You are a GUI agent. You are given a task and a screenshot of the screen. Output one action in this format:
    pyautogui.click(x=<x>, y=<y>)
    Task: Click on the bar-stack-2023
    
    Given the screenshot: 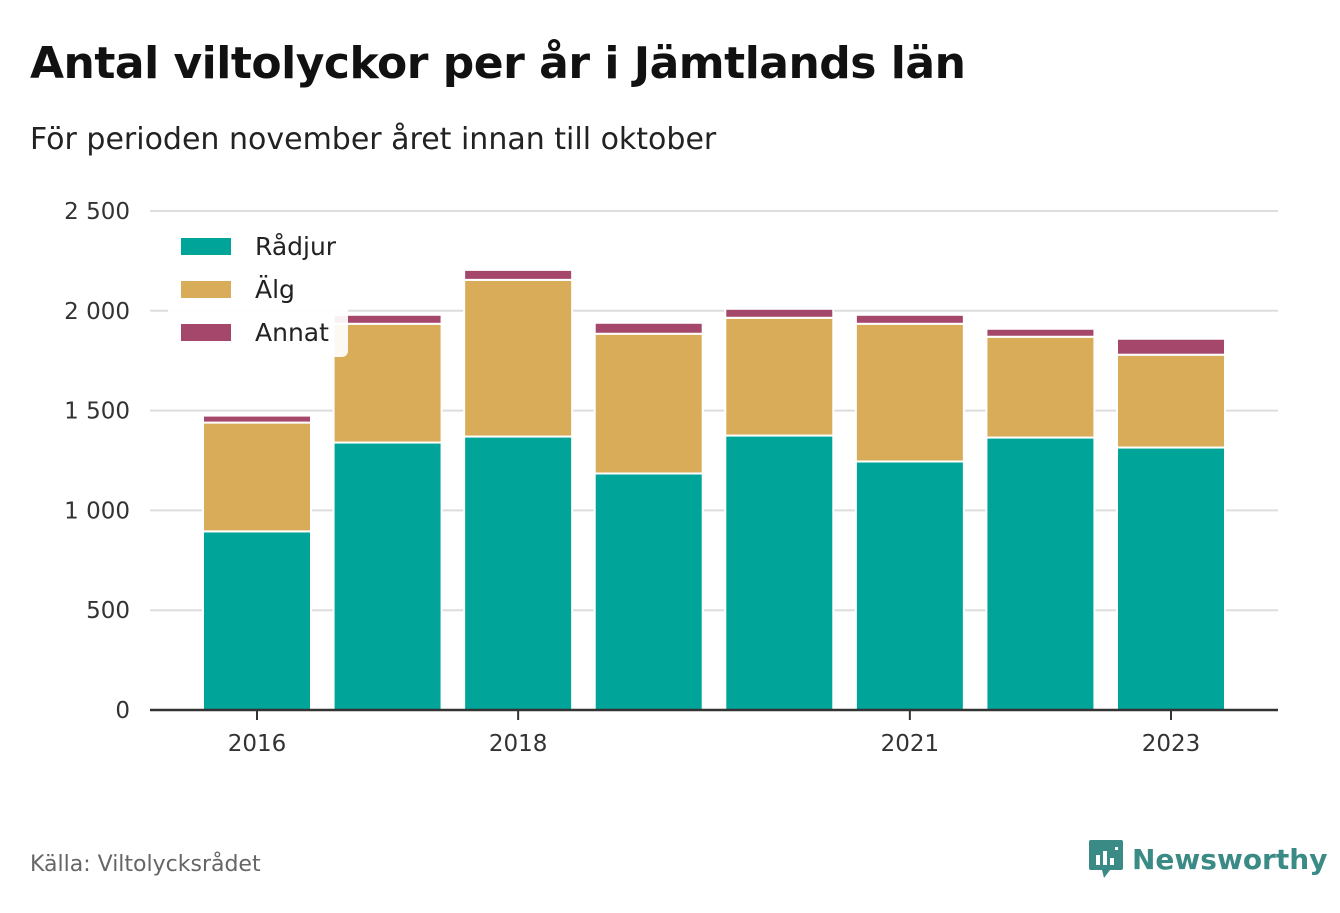 What is the action you would take?
    pyautogui.click(x=1171, y=524)
    